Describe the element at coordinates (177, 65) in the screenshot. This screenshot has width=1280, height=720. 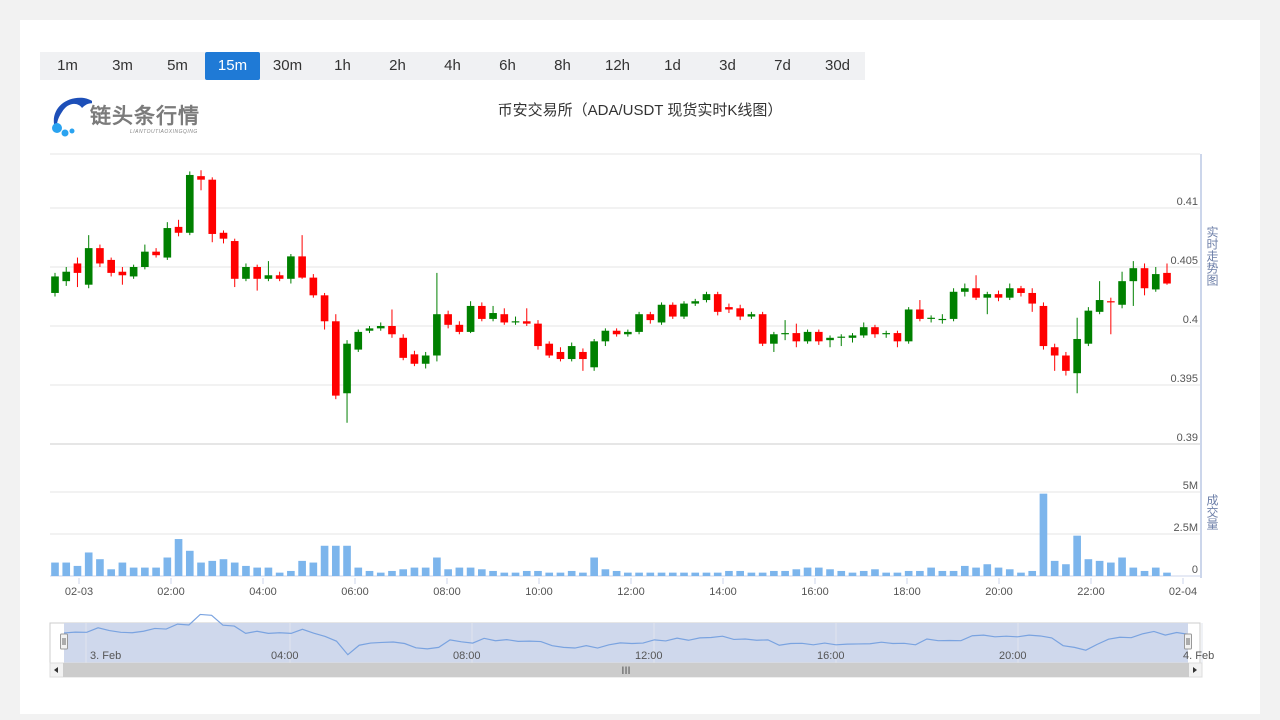
I see `interval-5m: 5m` at that location.